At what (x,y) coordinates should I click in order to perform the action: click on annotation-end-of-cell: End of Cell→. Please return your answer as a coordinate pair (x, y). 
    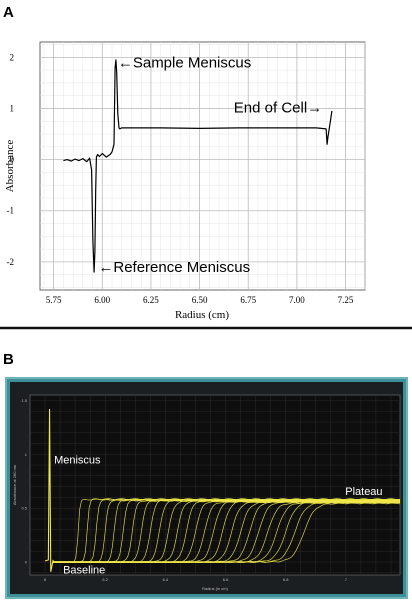
    Looking at the image, I should click on (278, 107).